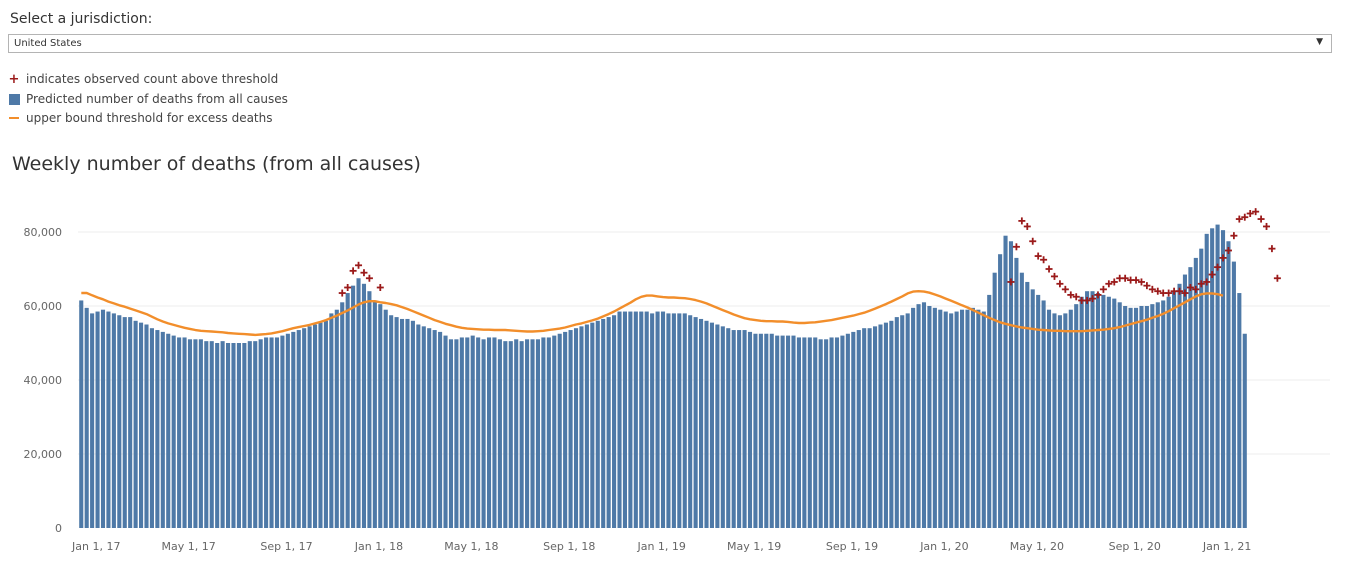  Describe the element at coordinates (852, 546) in the screenshot. I see `x-tick-label: Sep 1, 19` at that location.